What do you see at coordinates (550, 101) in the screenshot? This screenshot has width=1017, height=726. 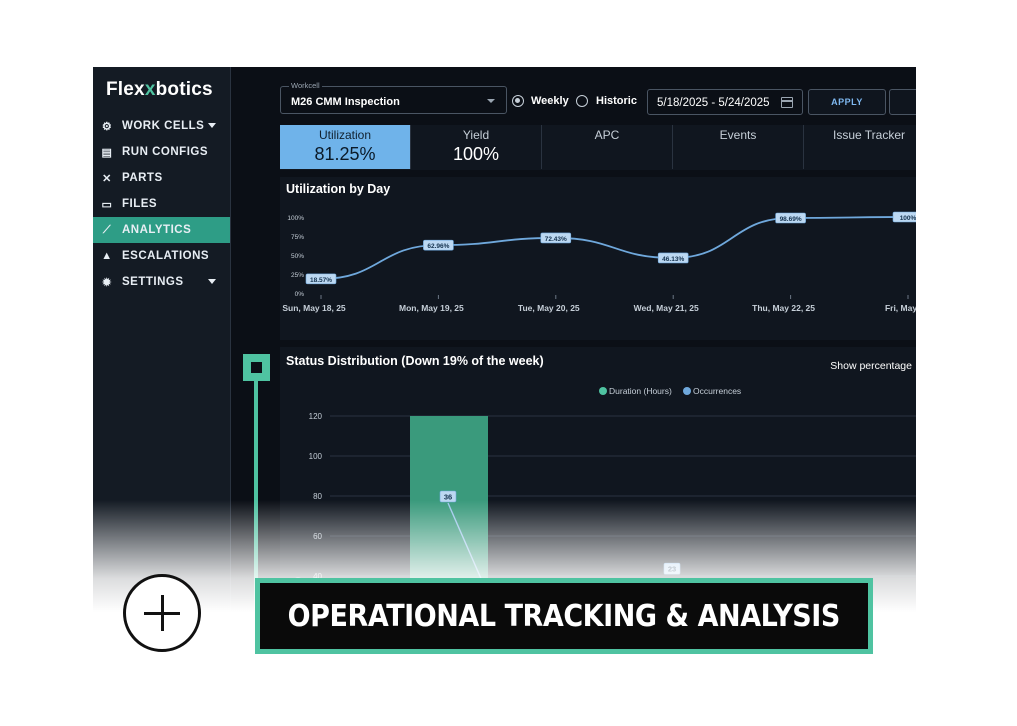 I see `radio-weekly-label: Weekly` at bounding box center [550, 101].